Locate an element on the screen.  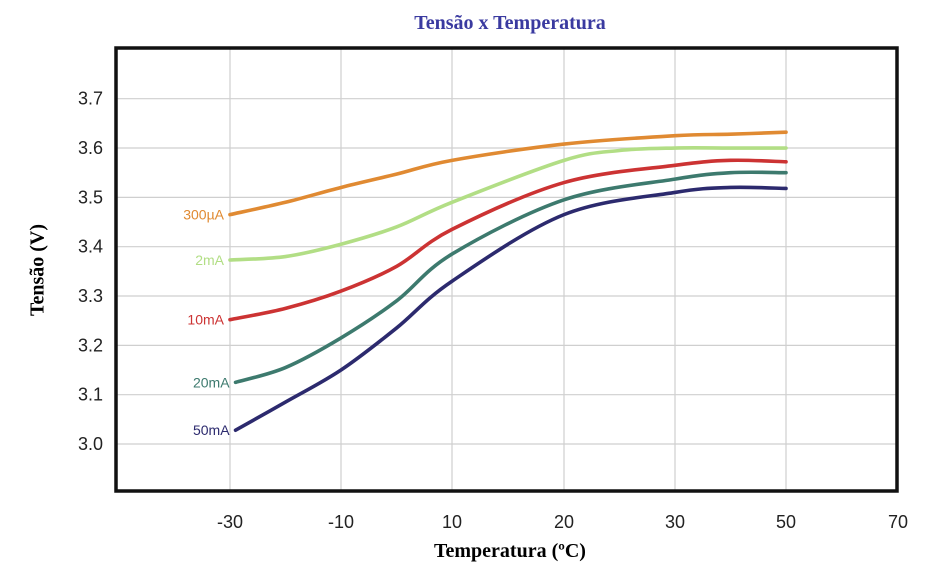
series-label: 10mA is located at coordinates (205, 320).